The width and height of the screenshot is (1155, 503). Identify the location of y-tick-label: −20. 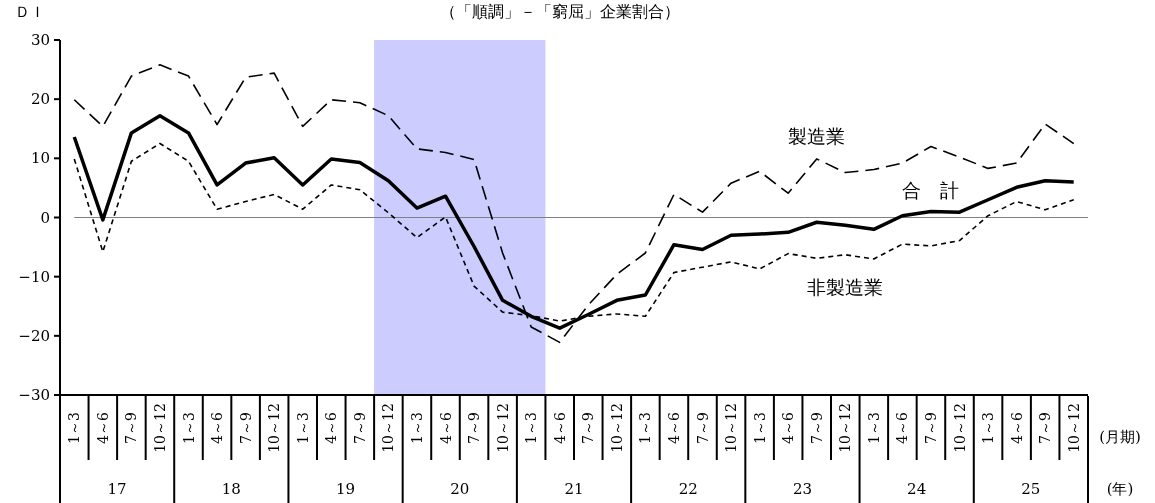
(34, 335).